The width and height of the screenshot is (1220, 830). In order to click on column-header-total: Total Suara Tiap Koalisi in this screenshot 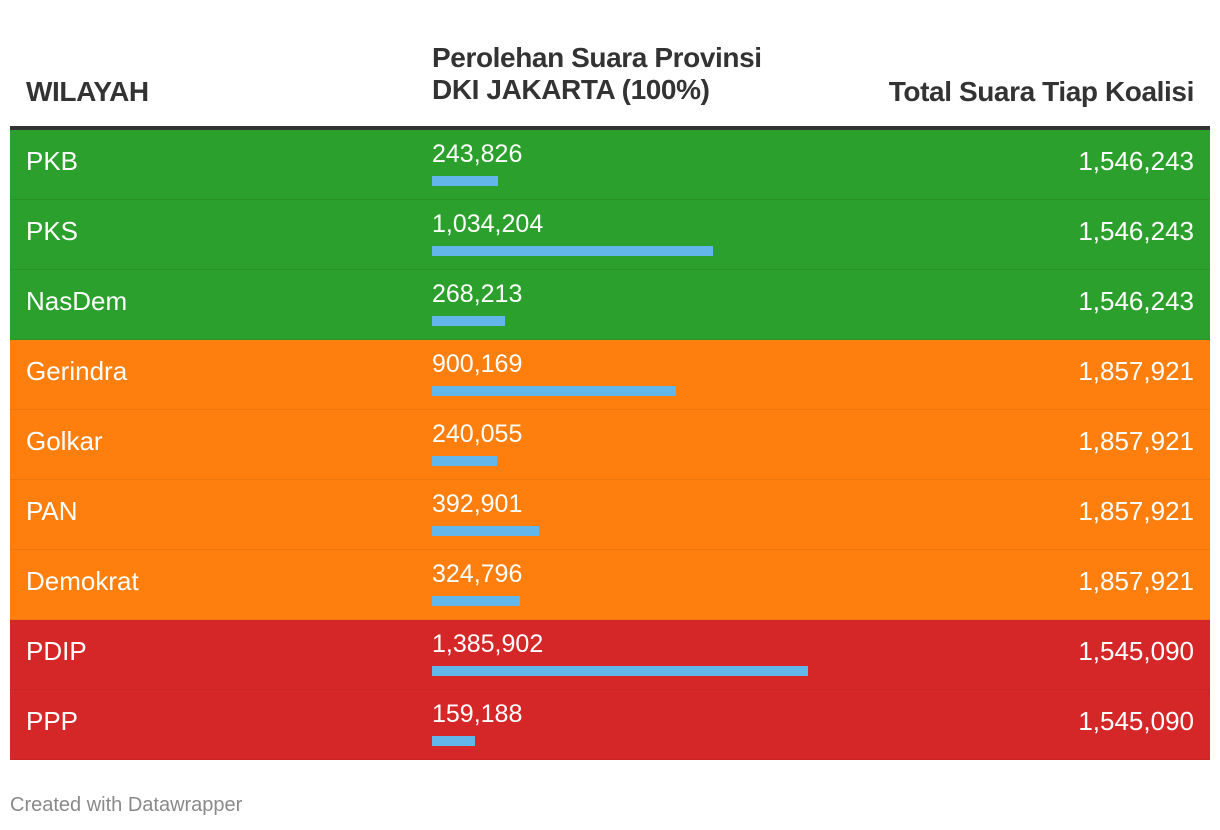, I will do `click(1041, 91)`.